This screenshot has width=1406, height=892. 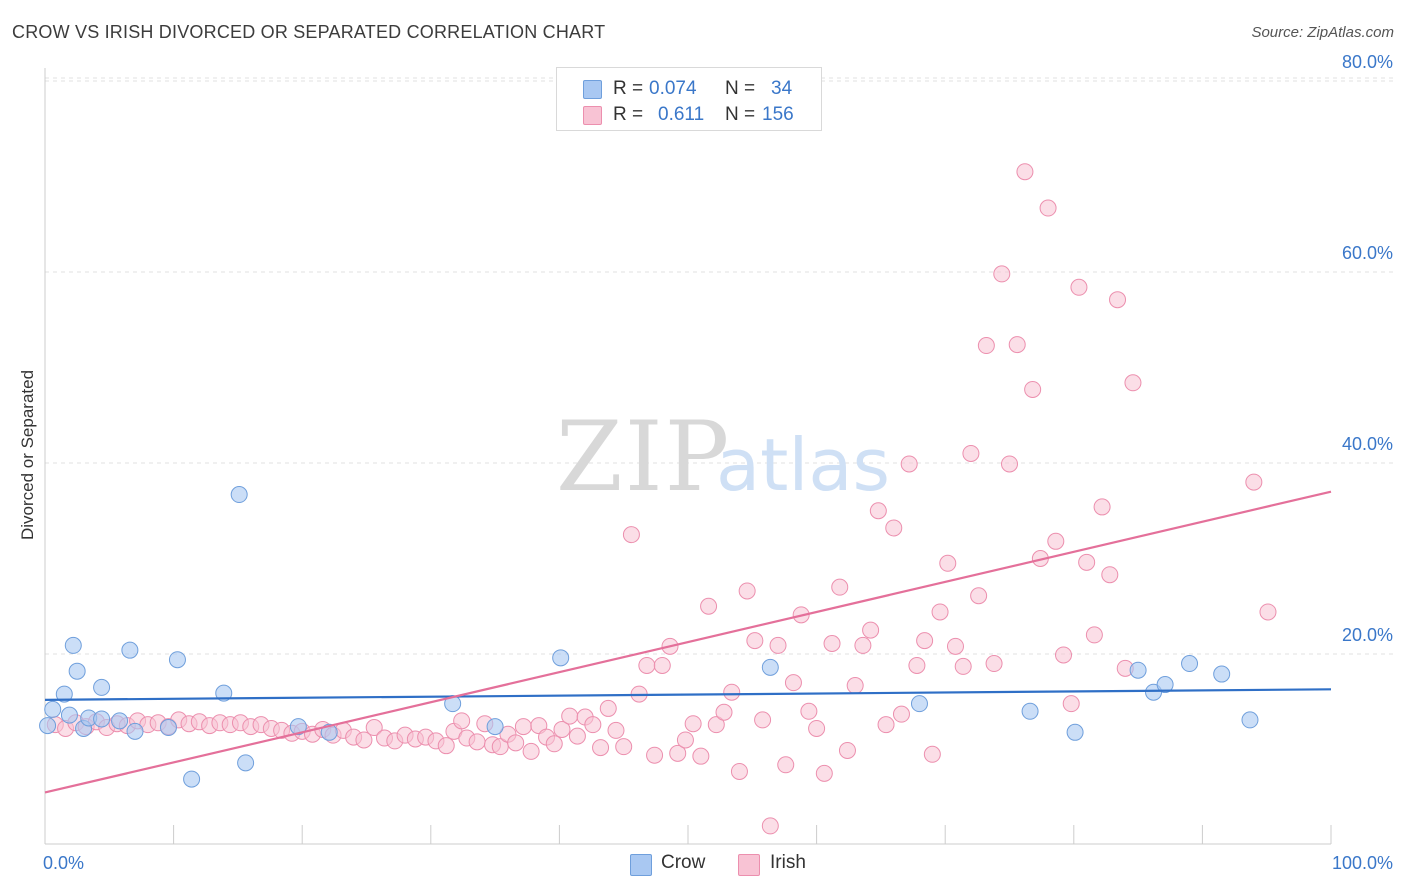 What do you see at coordinates (740, 114) in the screenshot?
I see `legend-n-label: N =` at bounding box center [740, 114].